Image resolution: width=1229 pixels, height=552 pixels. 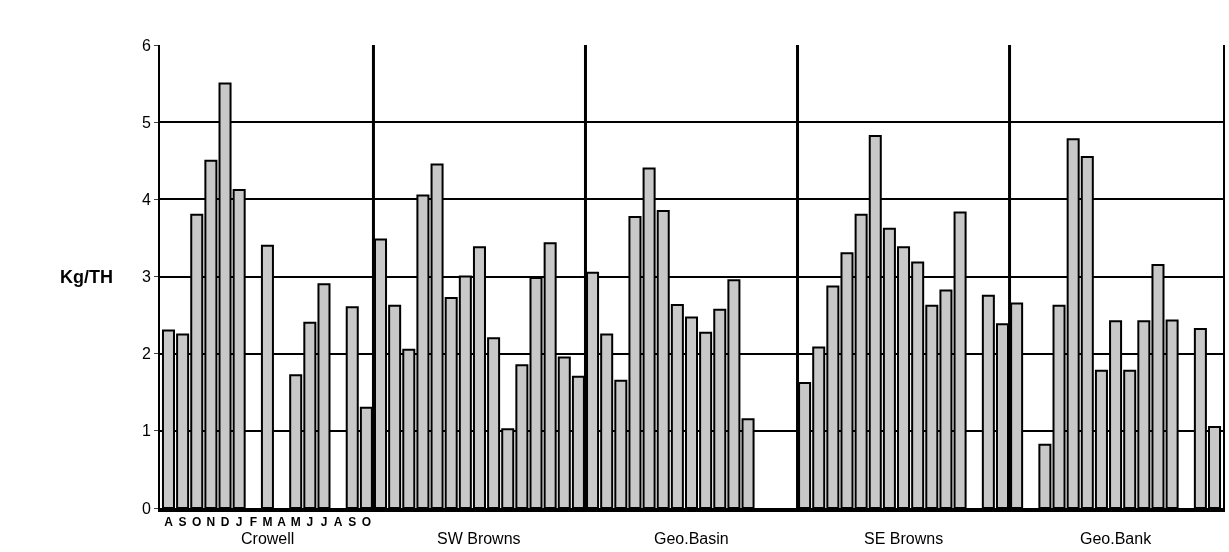 What do you see at coordinates (225, 522) in the screenshot?
I see `x-tick-label: D` at bounding box center [225, 522].